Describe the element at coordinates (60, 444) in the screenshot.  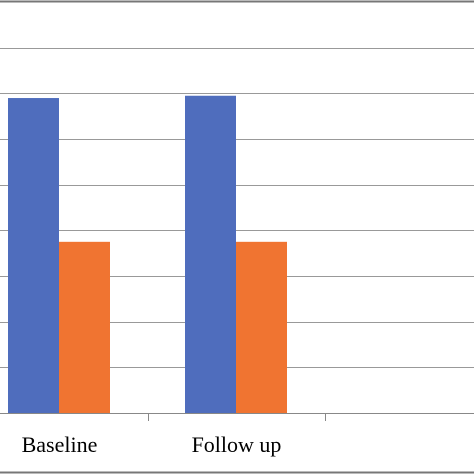
I see `x-tick-label: Baseline` at that location.